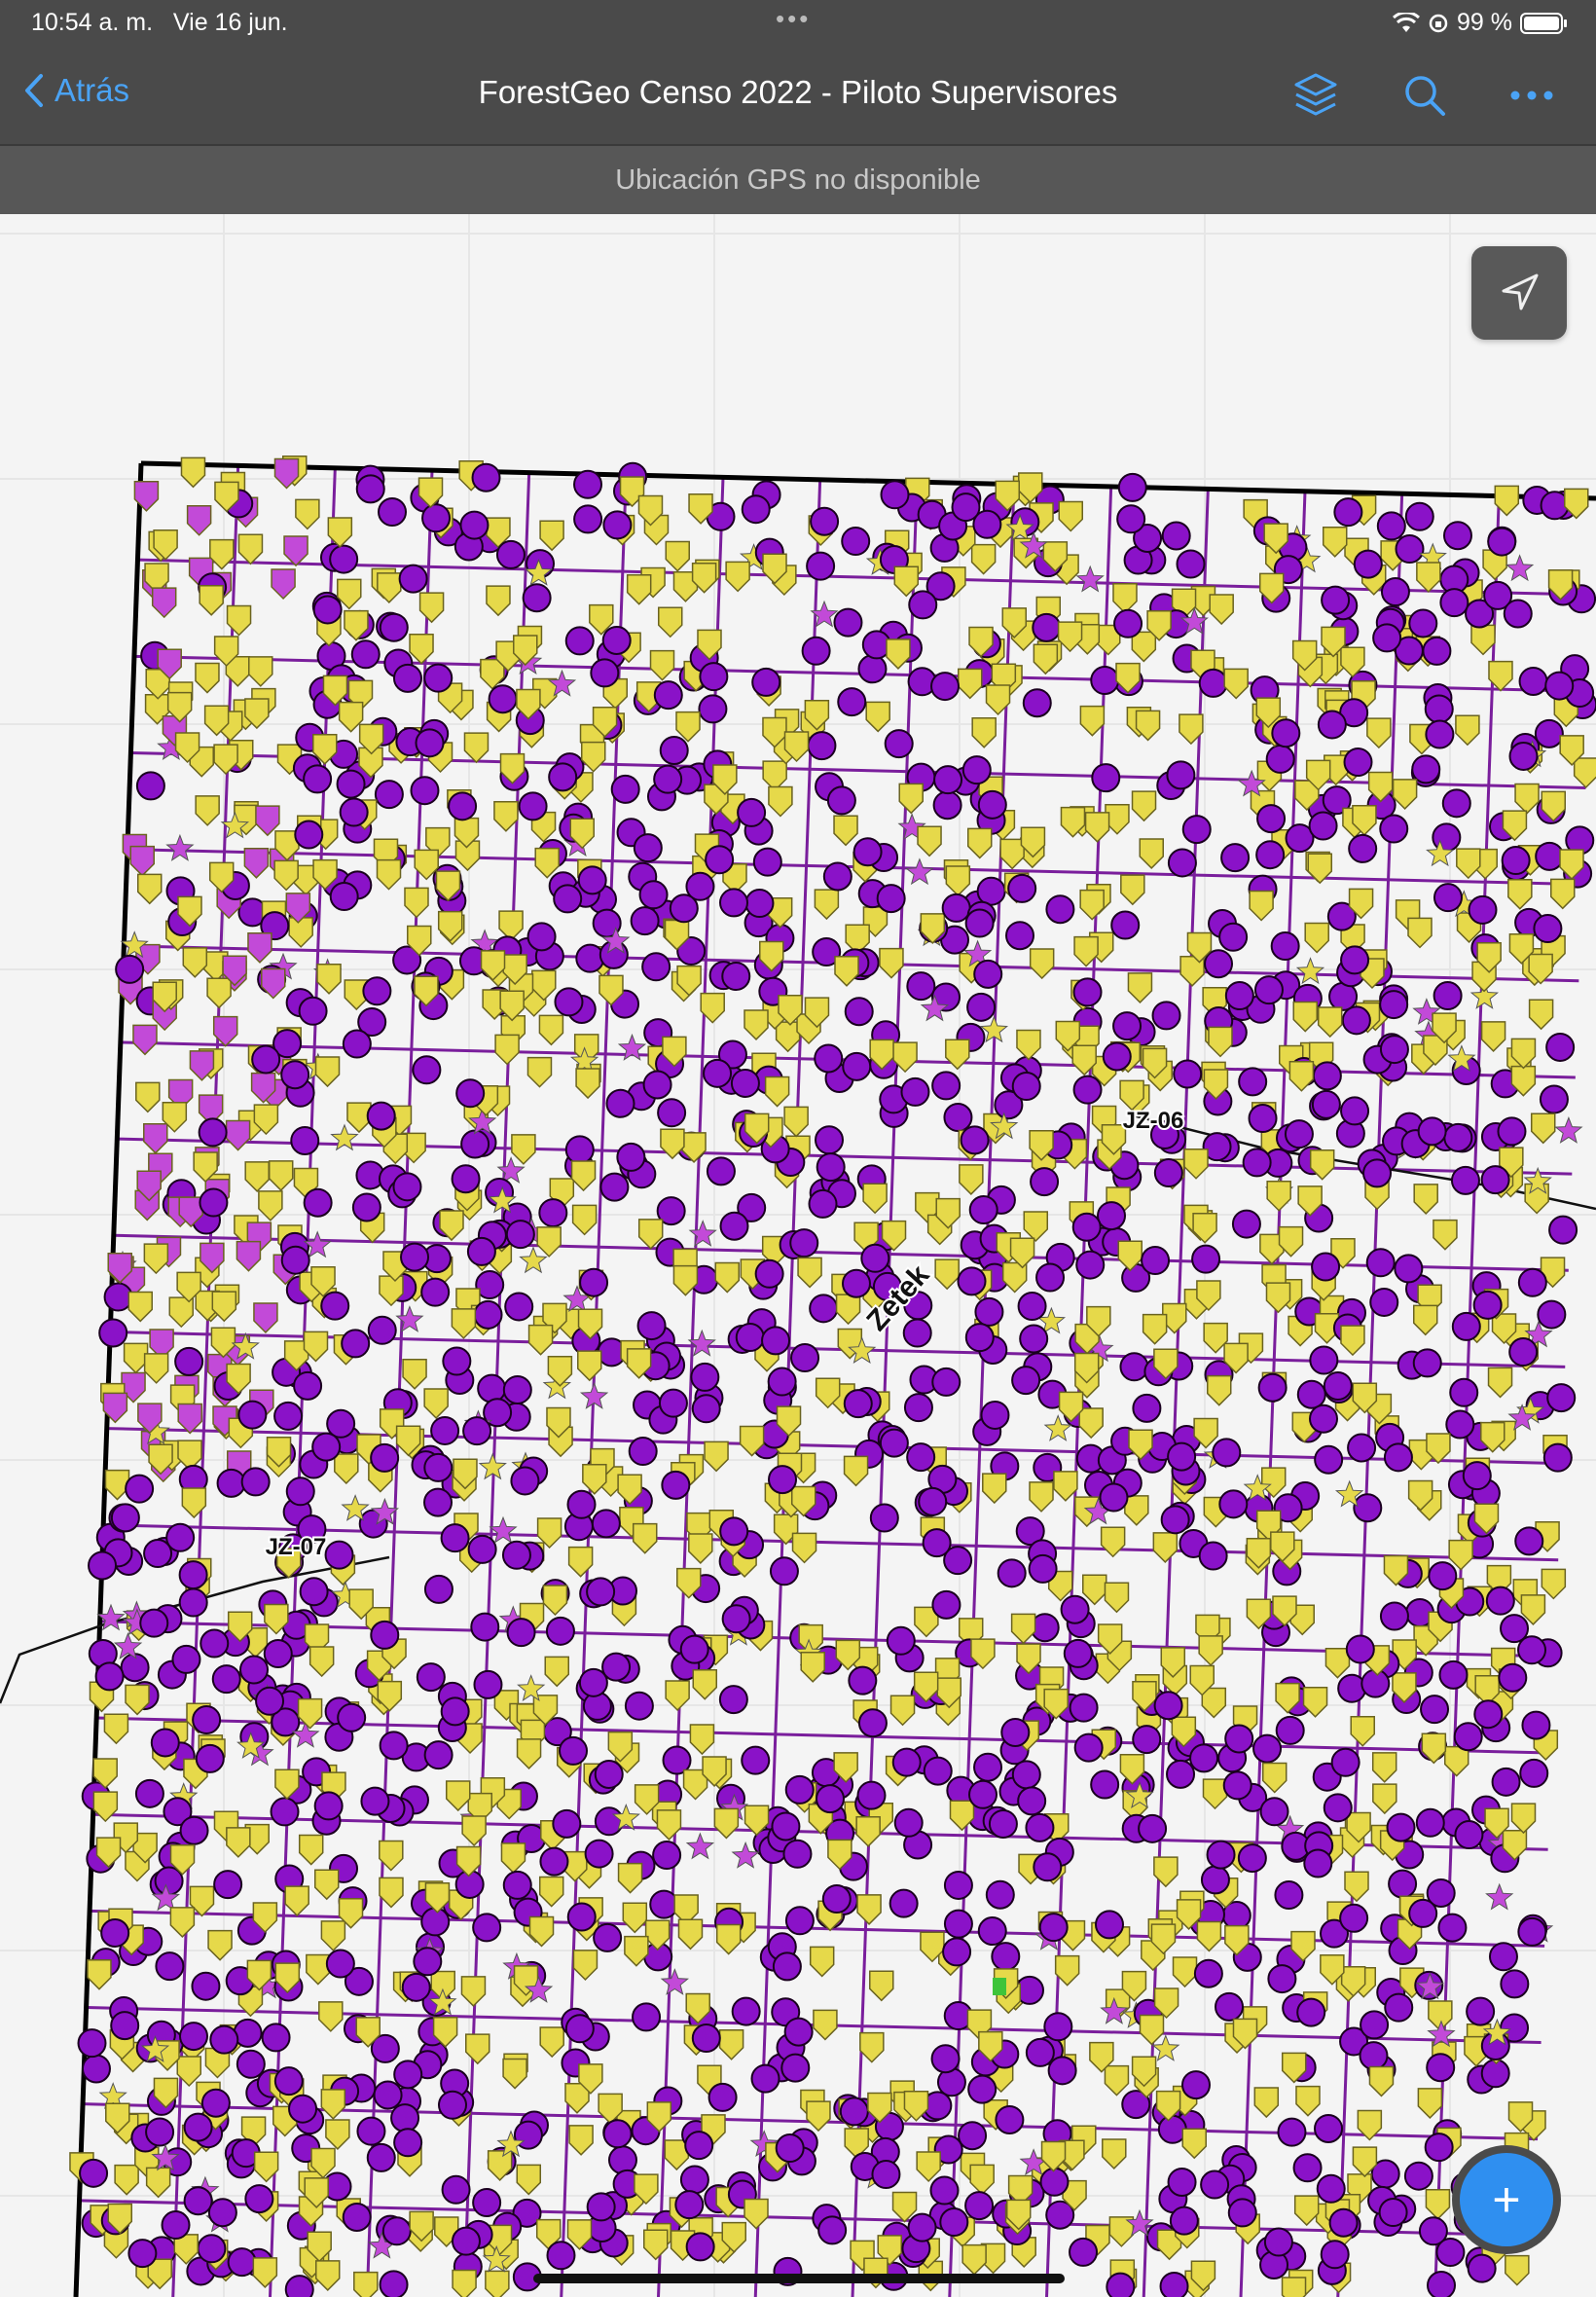 Image resolution: width=1596 pixels, height=2297 pixels. What do you see at coordinates (1438, 23) in the screenshot?
I see `orientation-lock-icon` at bounding box center [1438, 23].